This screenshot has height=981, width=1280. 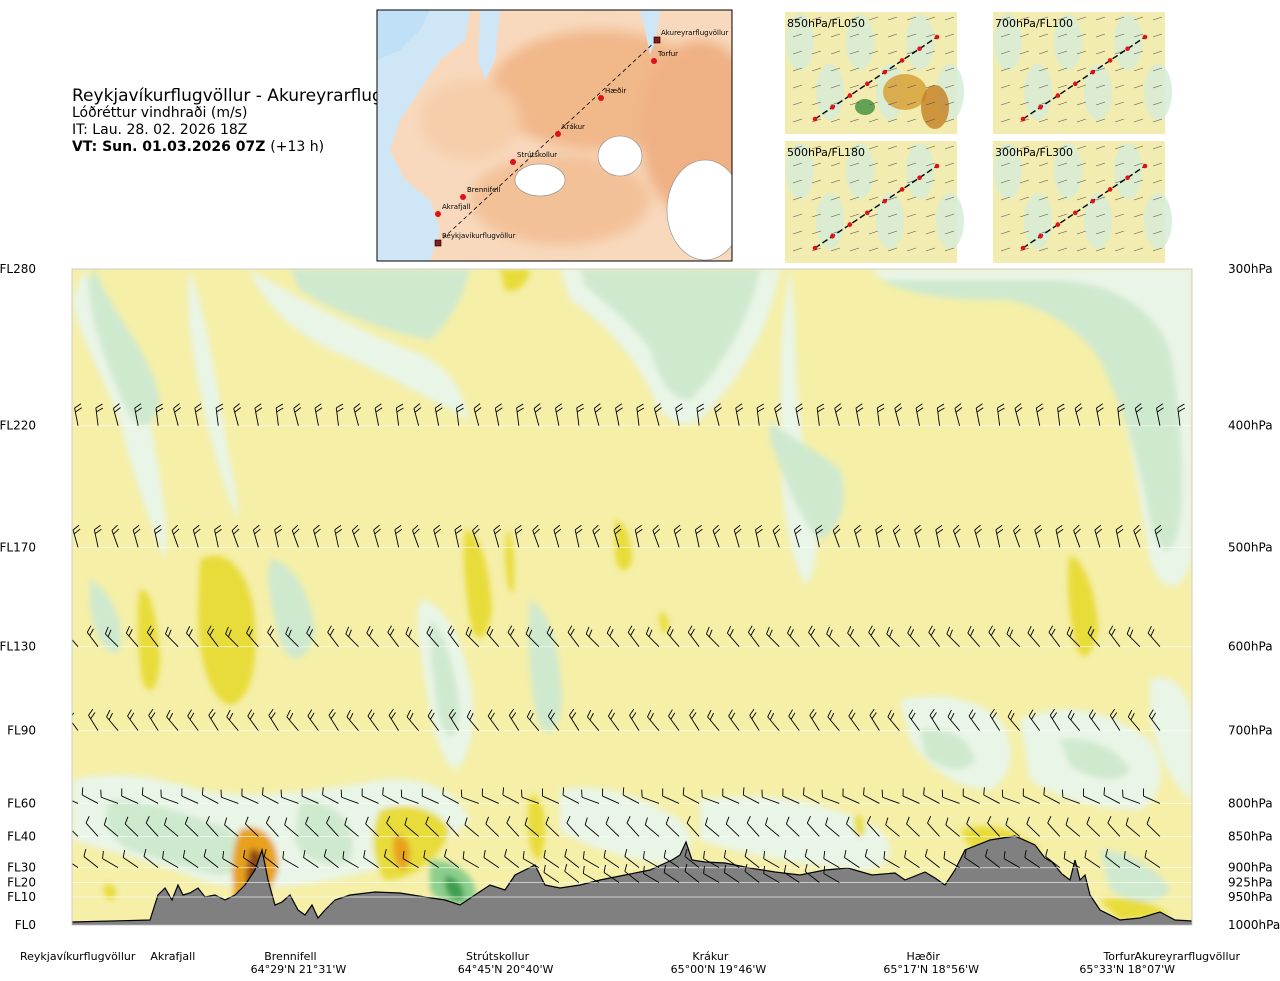 I want to click on station-coord-torfur: 65°33'N 18°07'W, so click(x=1127, y=969).